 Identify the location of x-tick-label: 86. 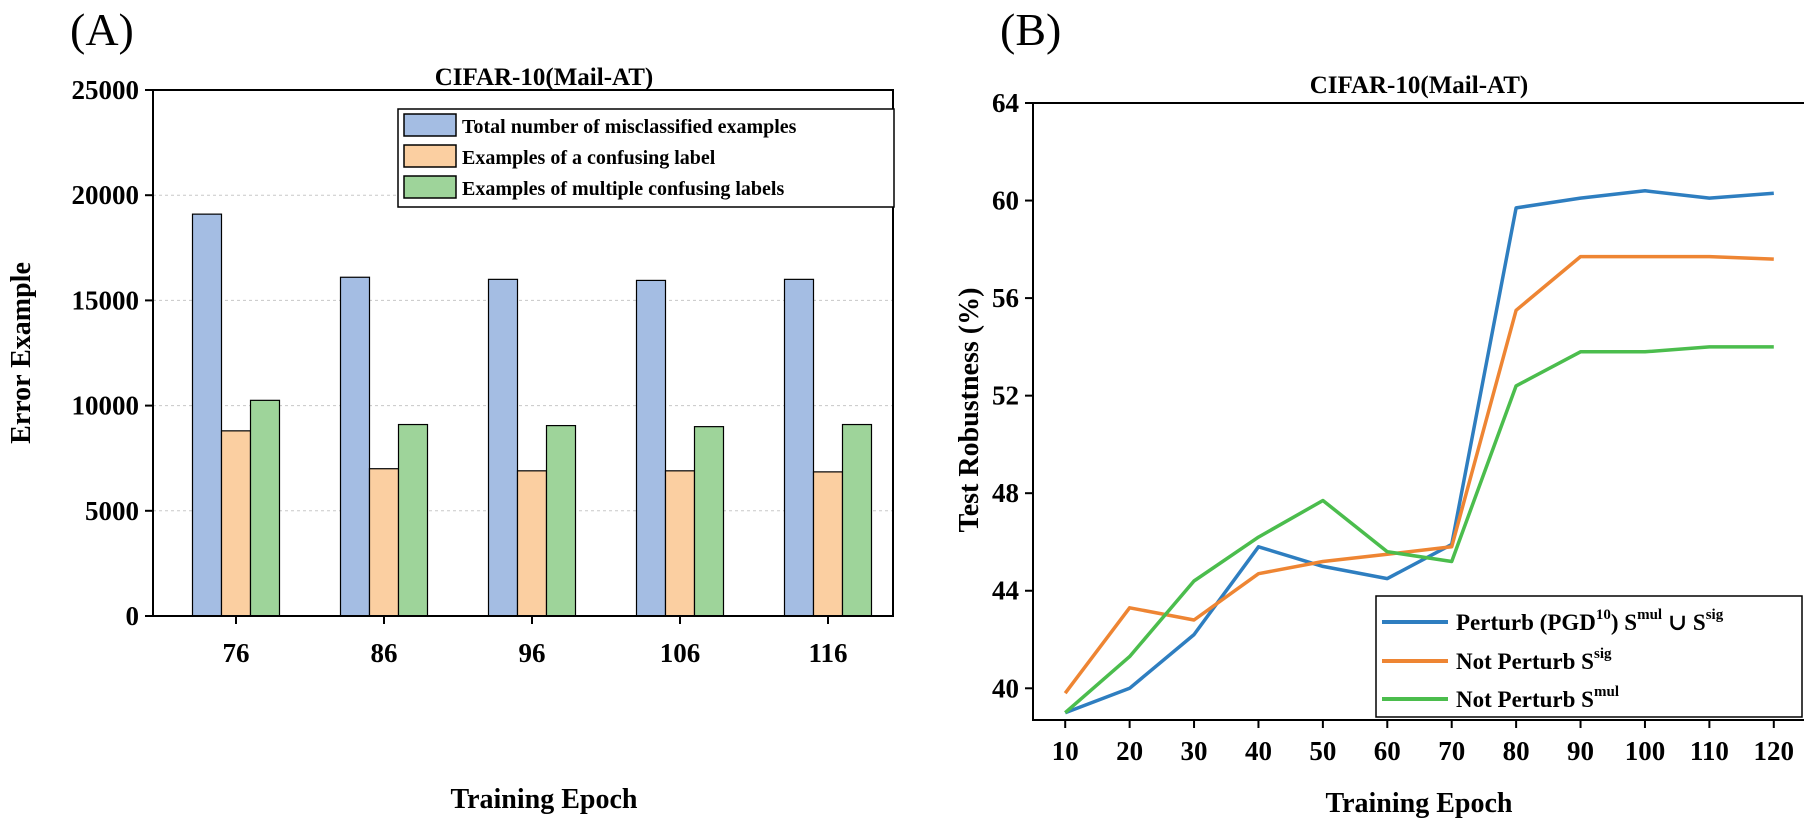
(384, 653).